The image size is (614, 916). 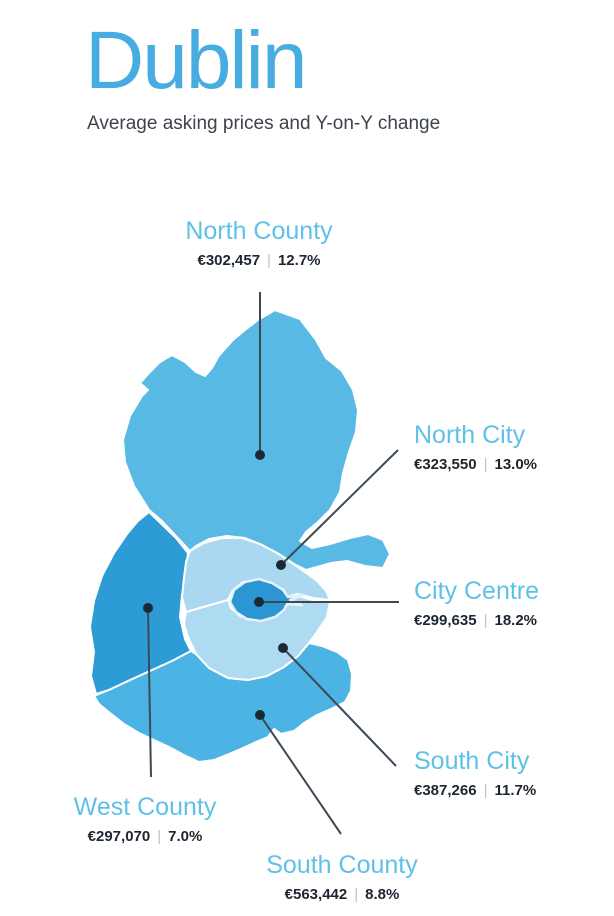 I want to click on label-south-city: South City €387,266 | 11.7%, so click(x=475, y=773).